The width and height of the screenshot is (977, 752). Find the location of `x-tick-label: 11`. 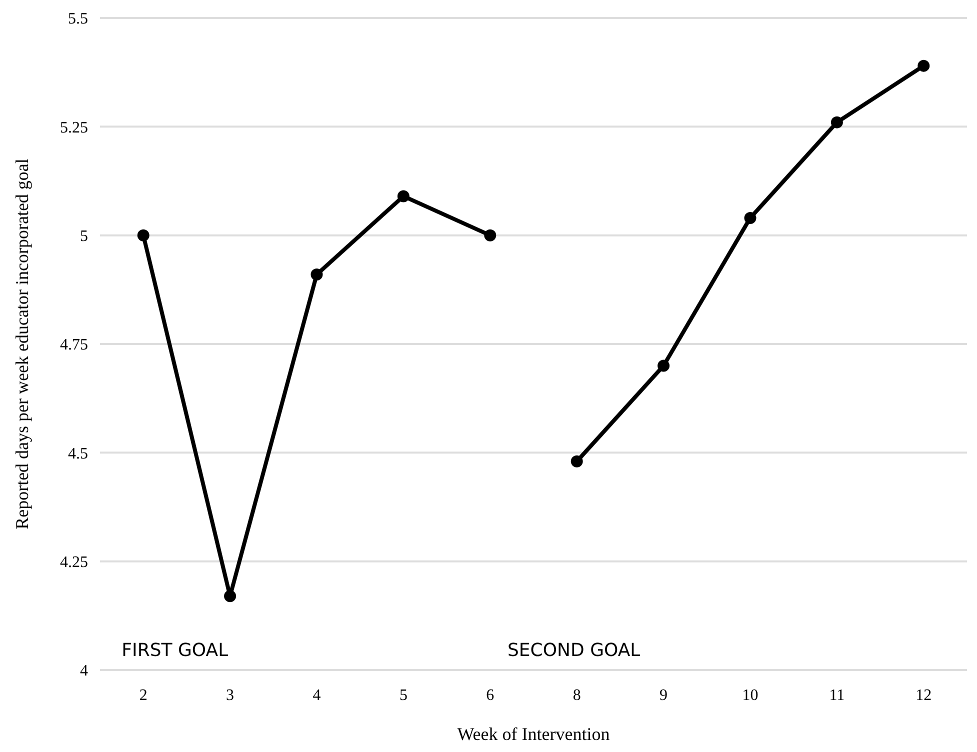

x-tick-label: 11 is located at coordinates (837, 695).